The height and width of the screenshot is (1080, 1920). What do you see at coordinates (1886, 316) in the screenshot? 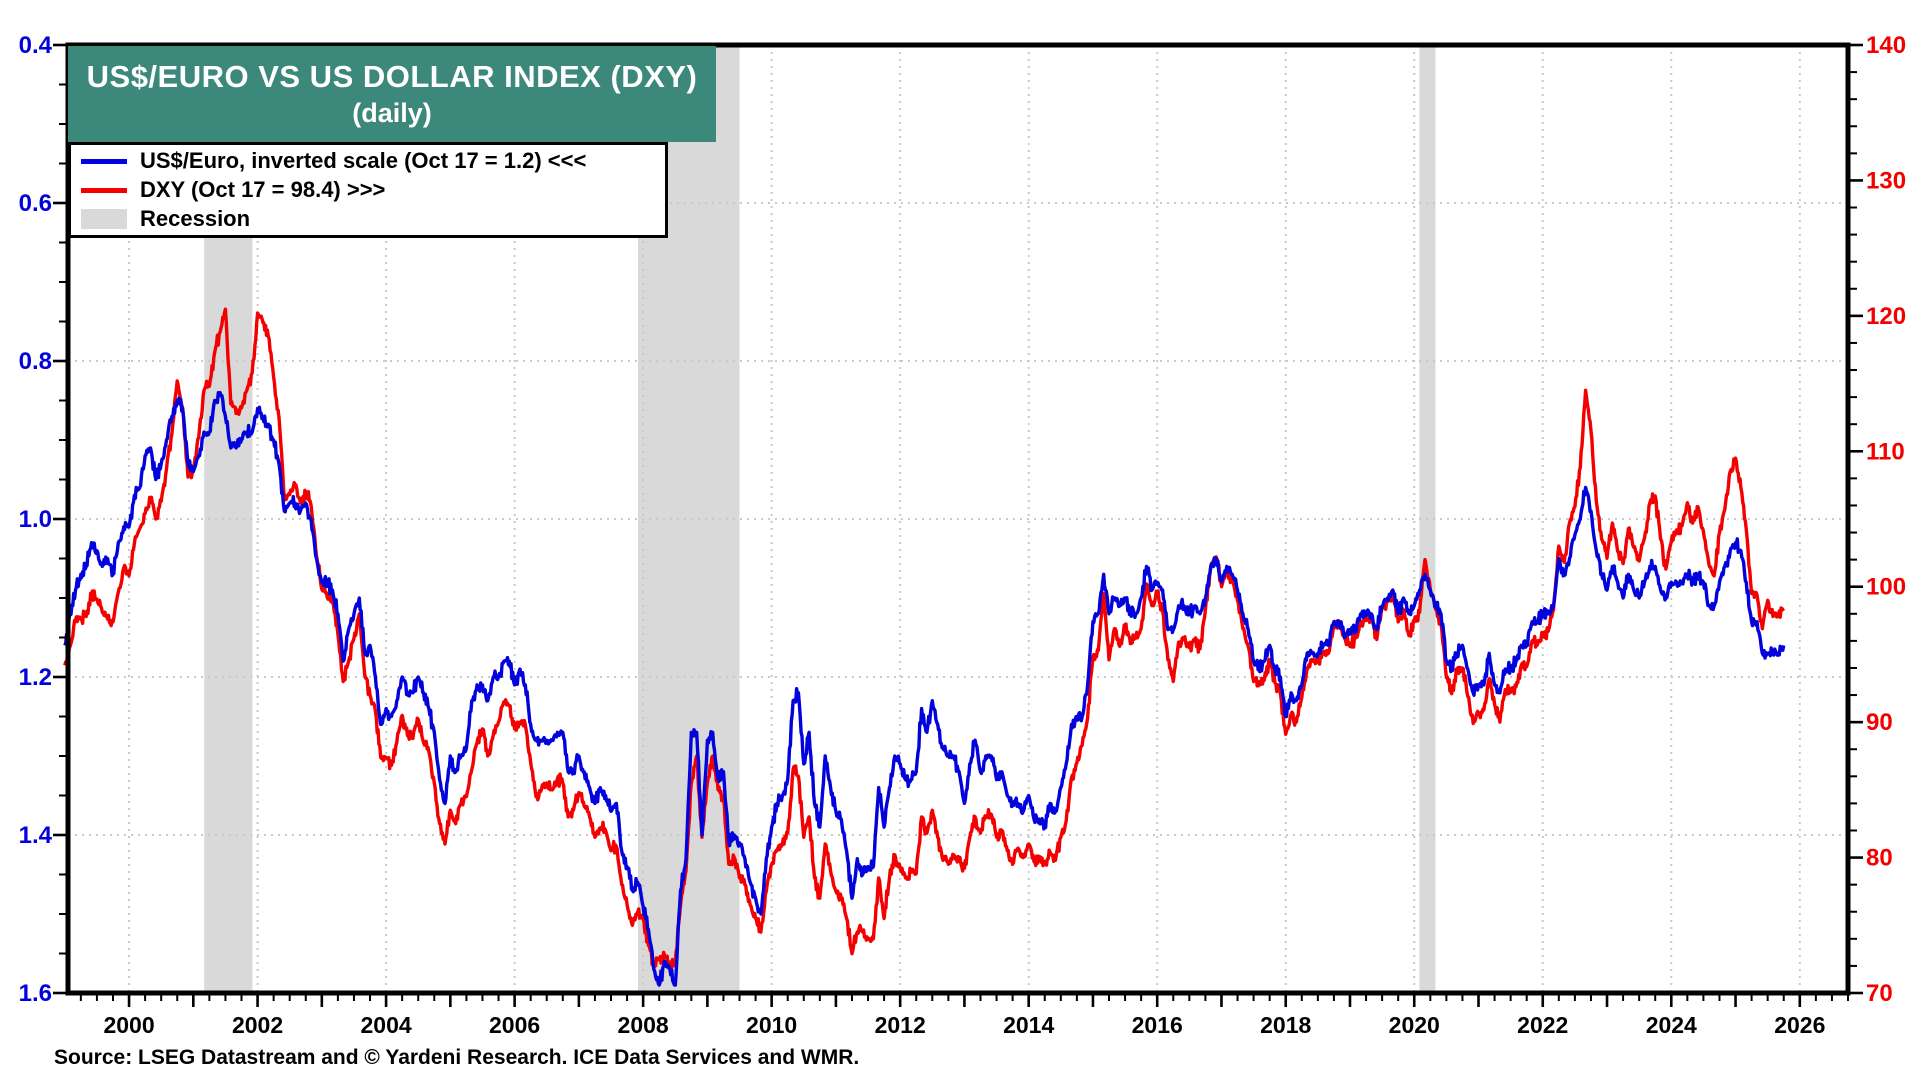
I see `right-axis-tick-label: 120` at bounding box center [1886, 316].